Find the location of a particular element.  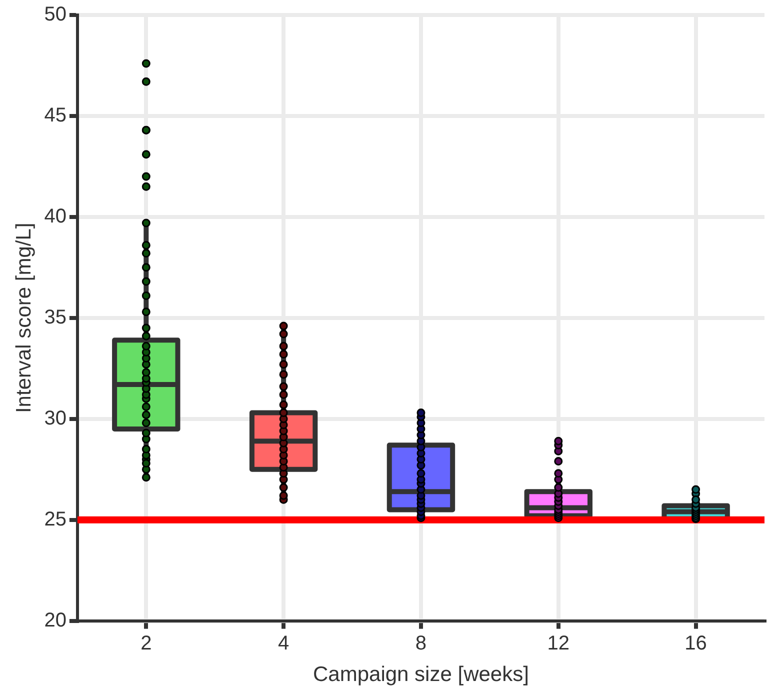

y-tick-label: 25 is located at coordinates (55, 519).